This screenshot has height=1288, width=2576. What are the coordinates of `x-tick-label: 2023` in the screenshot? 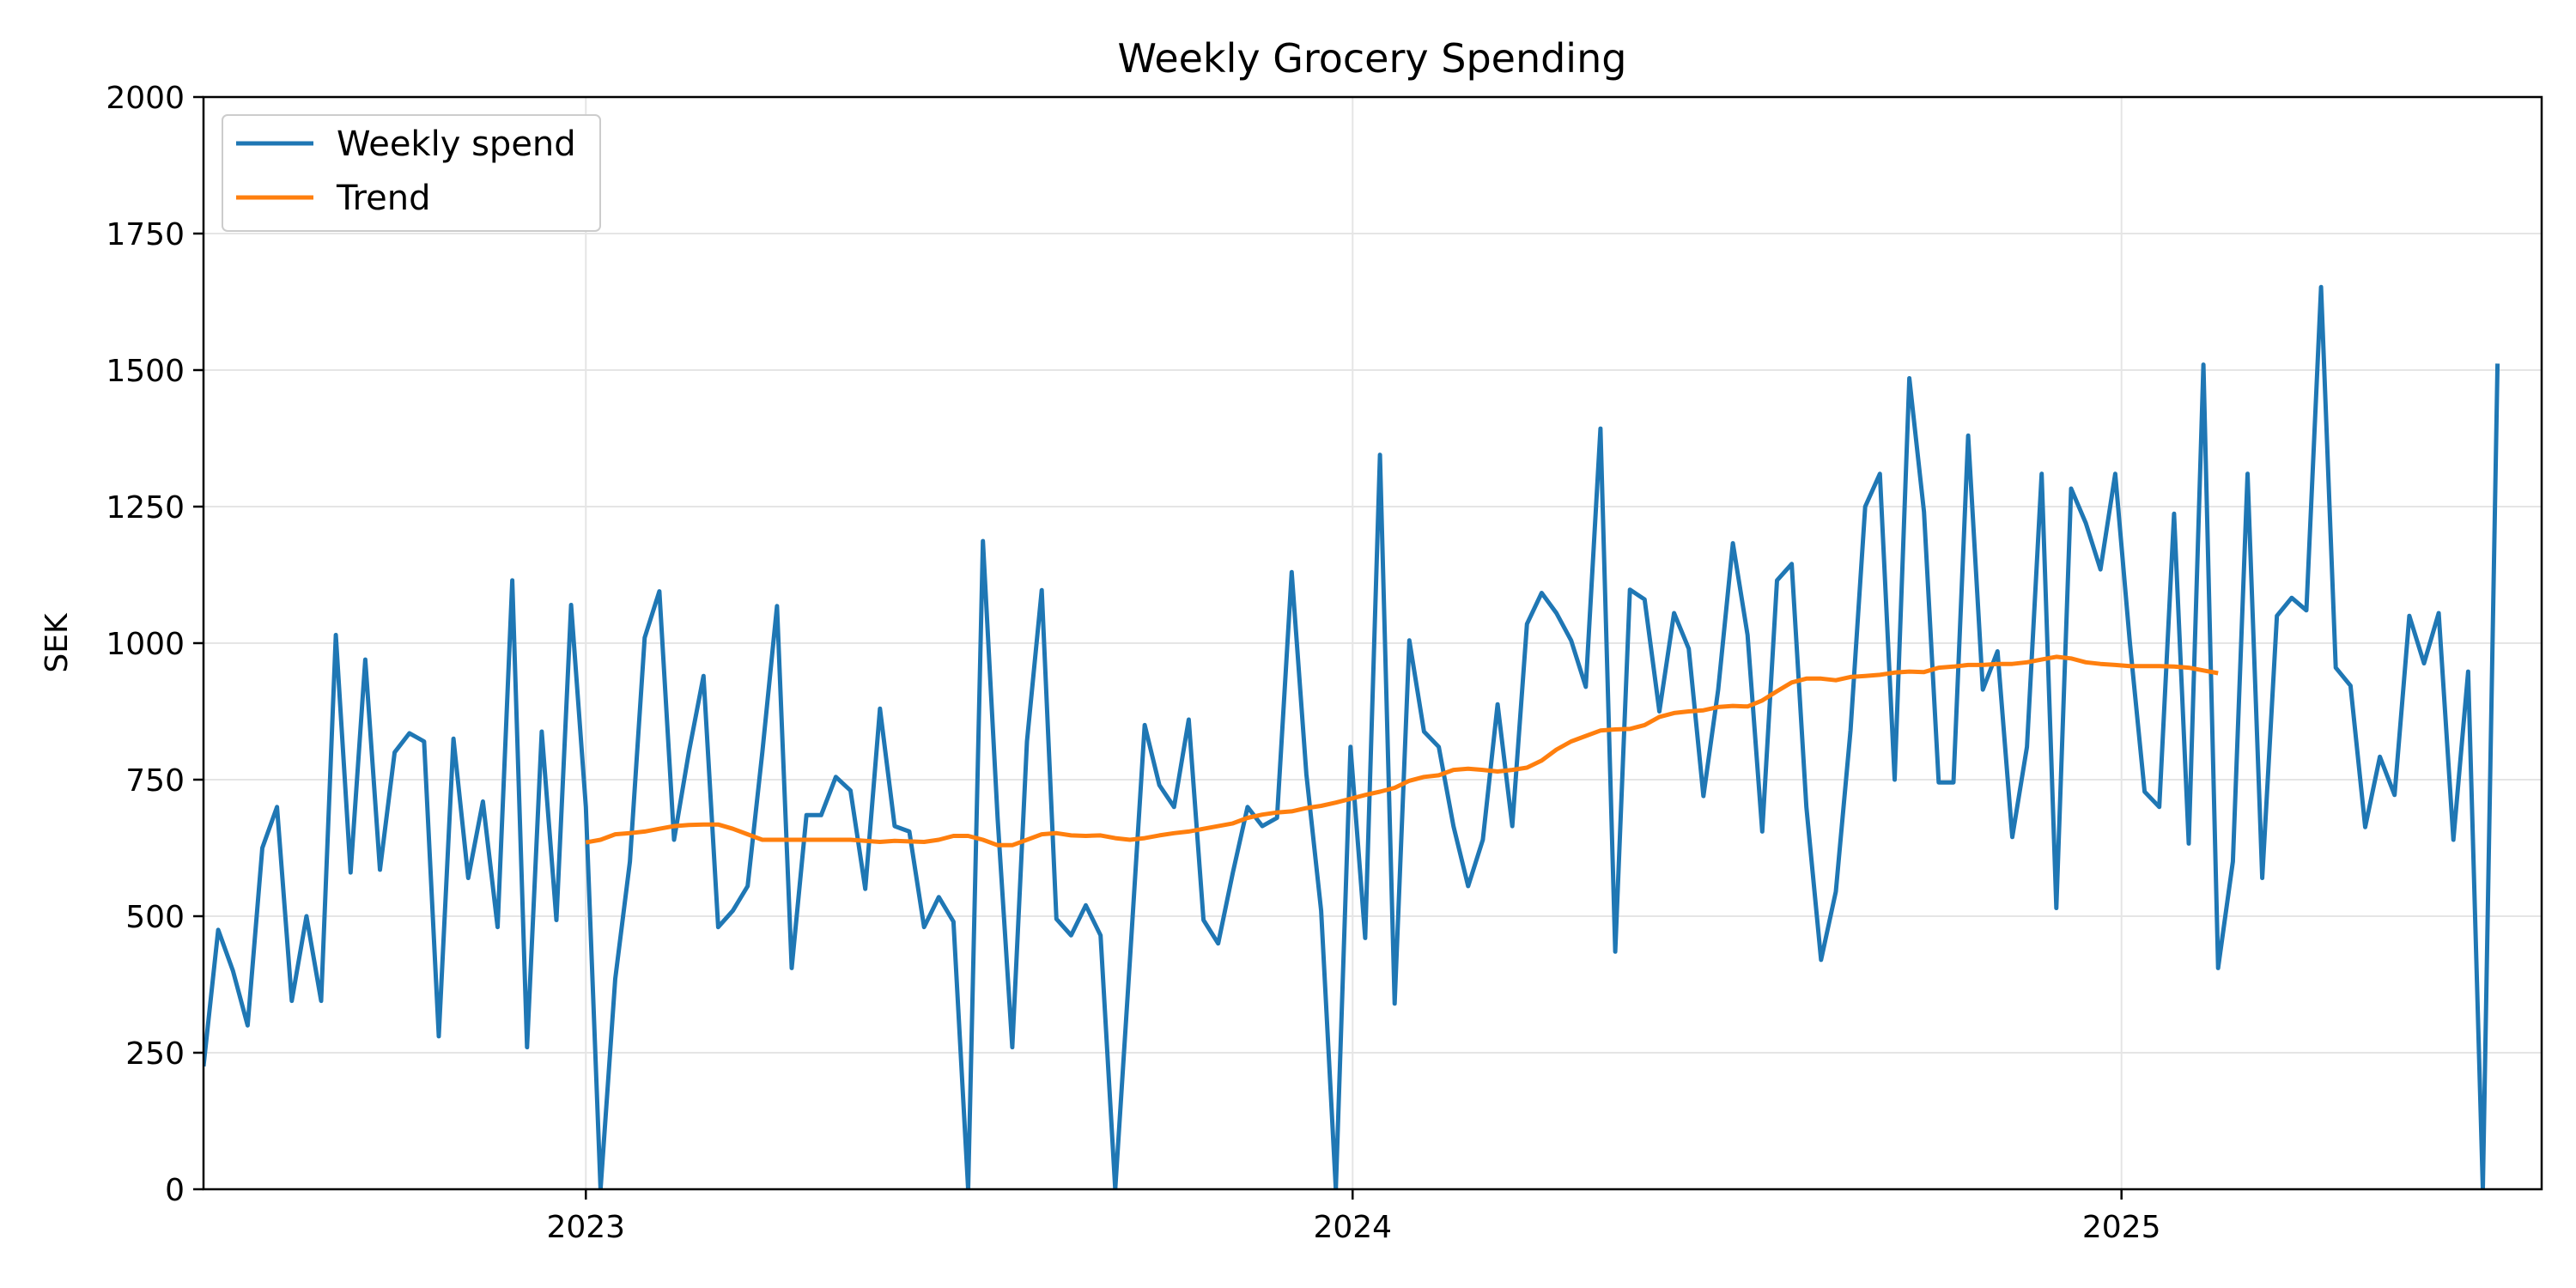 It's located at (585, 1228).